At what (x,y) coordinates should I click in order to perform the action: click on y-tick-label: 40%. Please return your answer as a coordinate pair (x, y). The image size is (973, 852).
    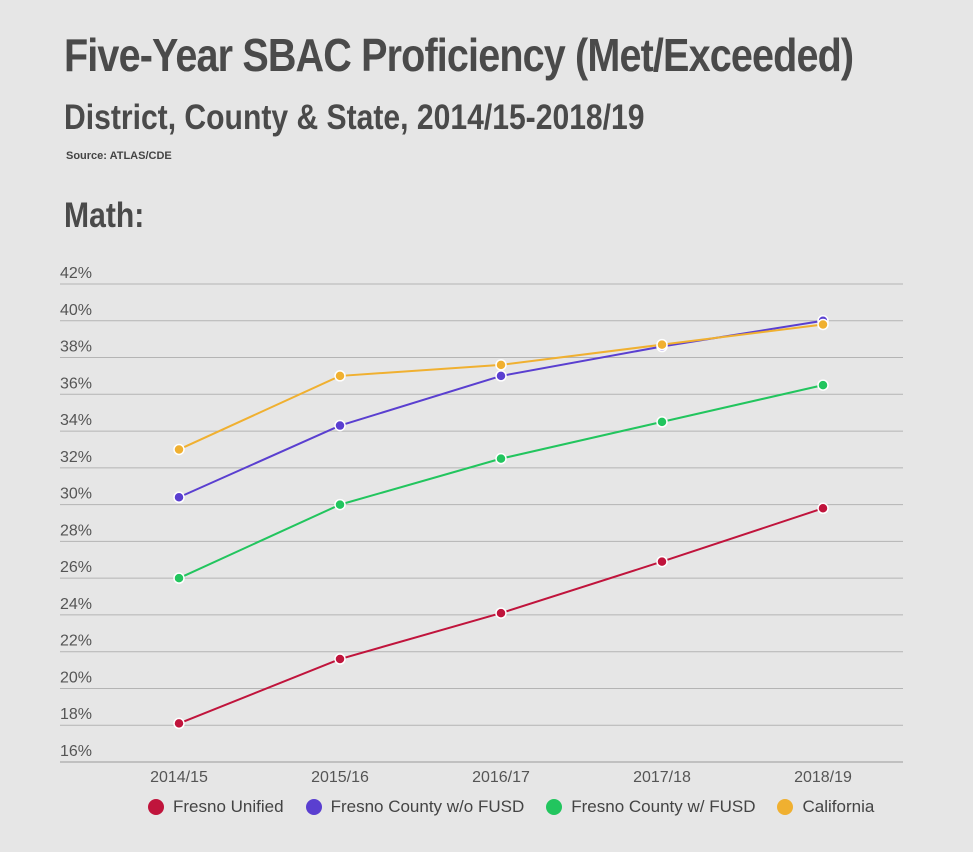
    Looking at the image, I should click on (76, 310).